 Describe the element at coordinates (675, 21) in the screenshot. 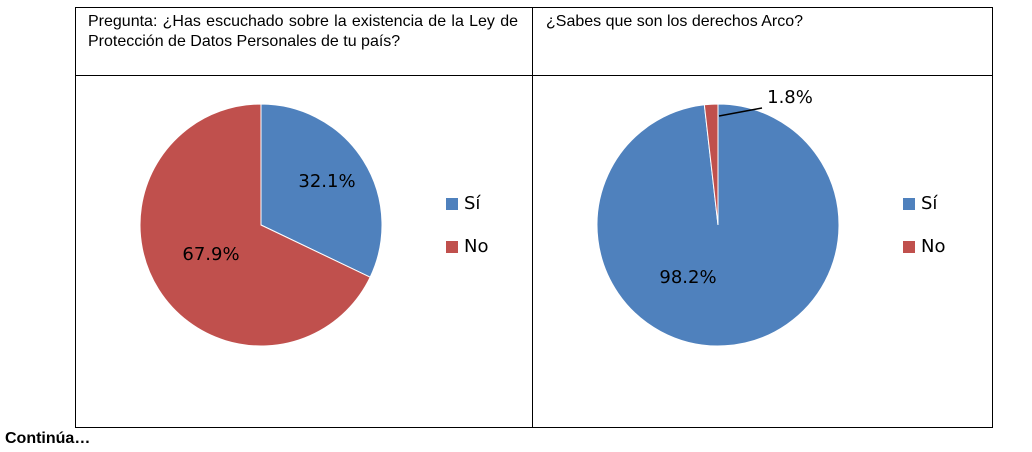

I see `question-2-text: ¿Sabes que son los derechos Arco?` at that location.